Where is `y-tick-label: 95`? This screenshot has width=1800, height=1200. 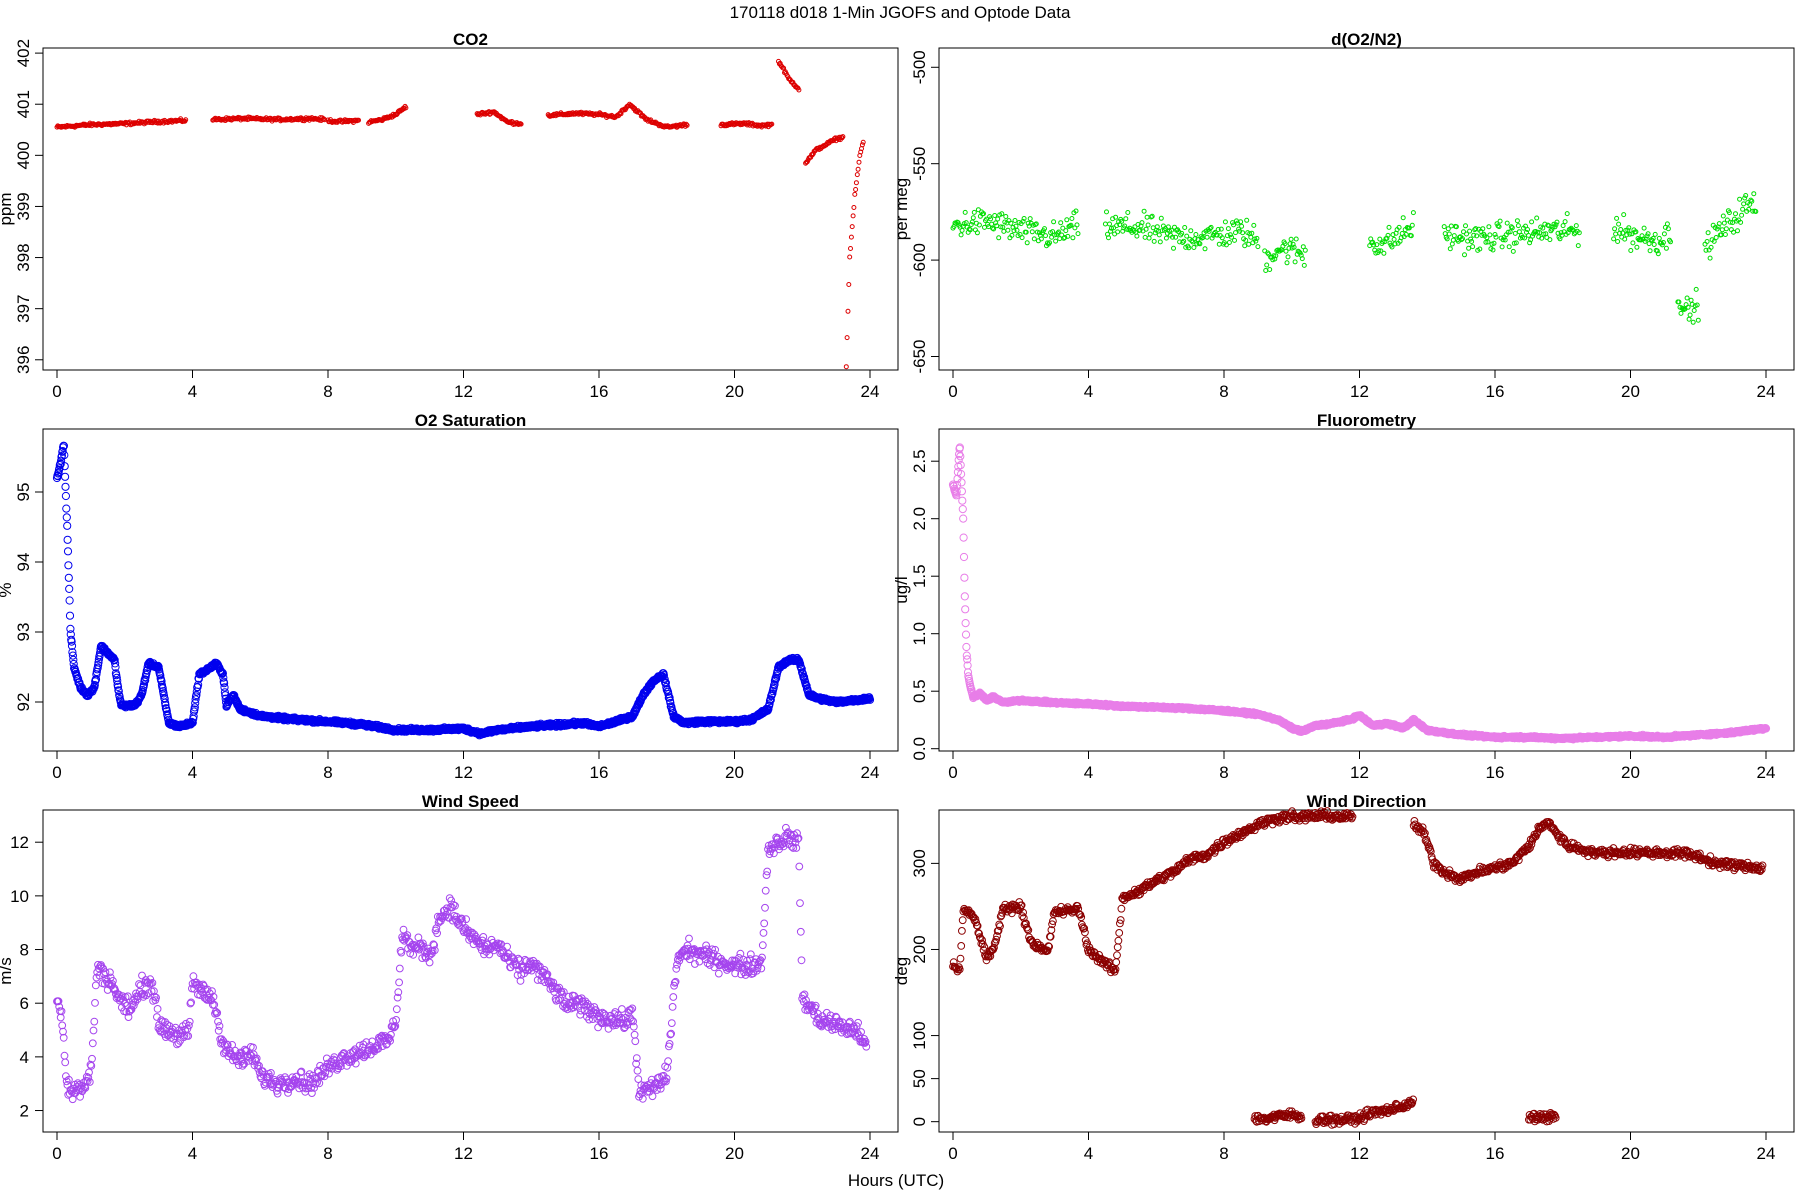 y-tick-label: 95 is located at coordinates (23, 492).